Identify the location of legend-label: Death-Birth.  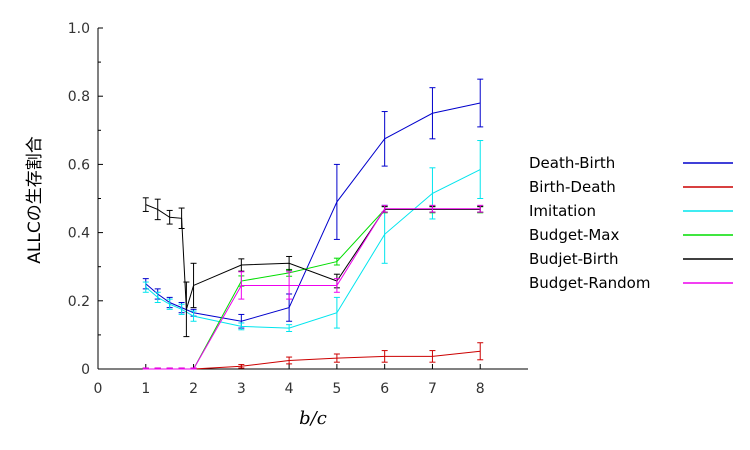
(572, 163).